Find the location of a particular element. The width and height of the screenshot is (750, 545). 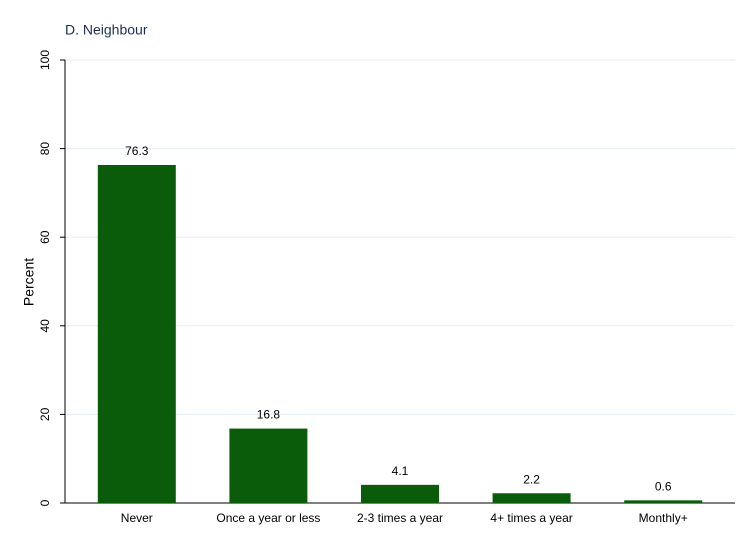

data-label: 16.8 is located at coordinates (269, 415).